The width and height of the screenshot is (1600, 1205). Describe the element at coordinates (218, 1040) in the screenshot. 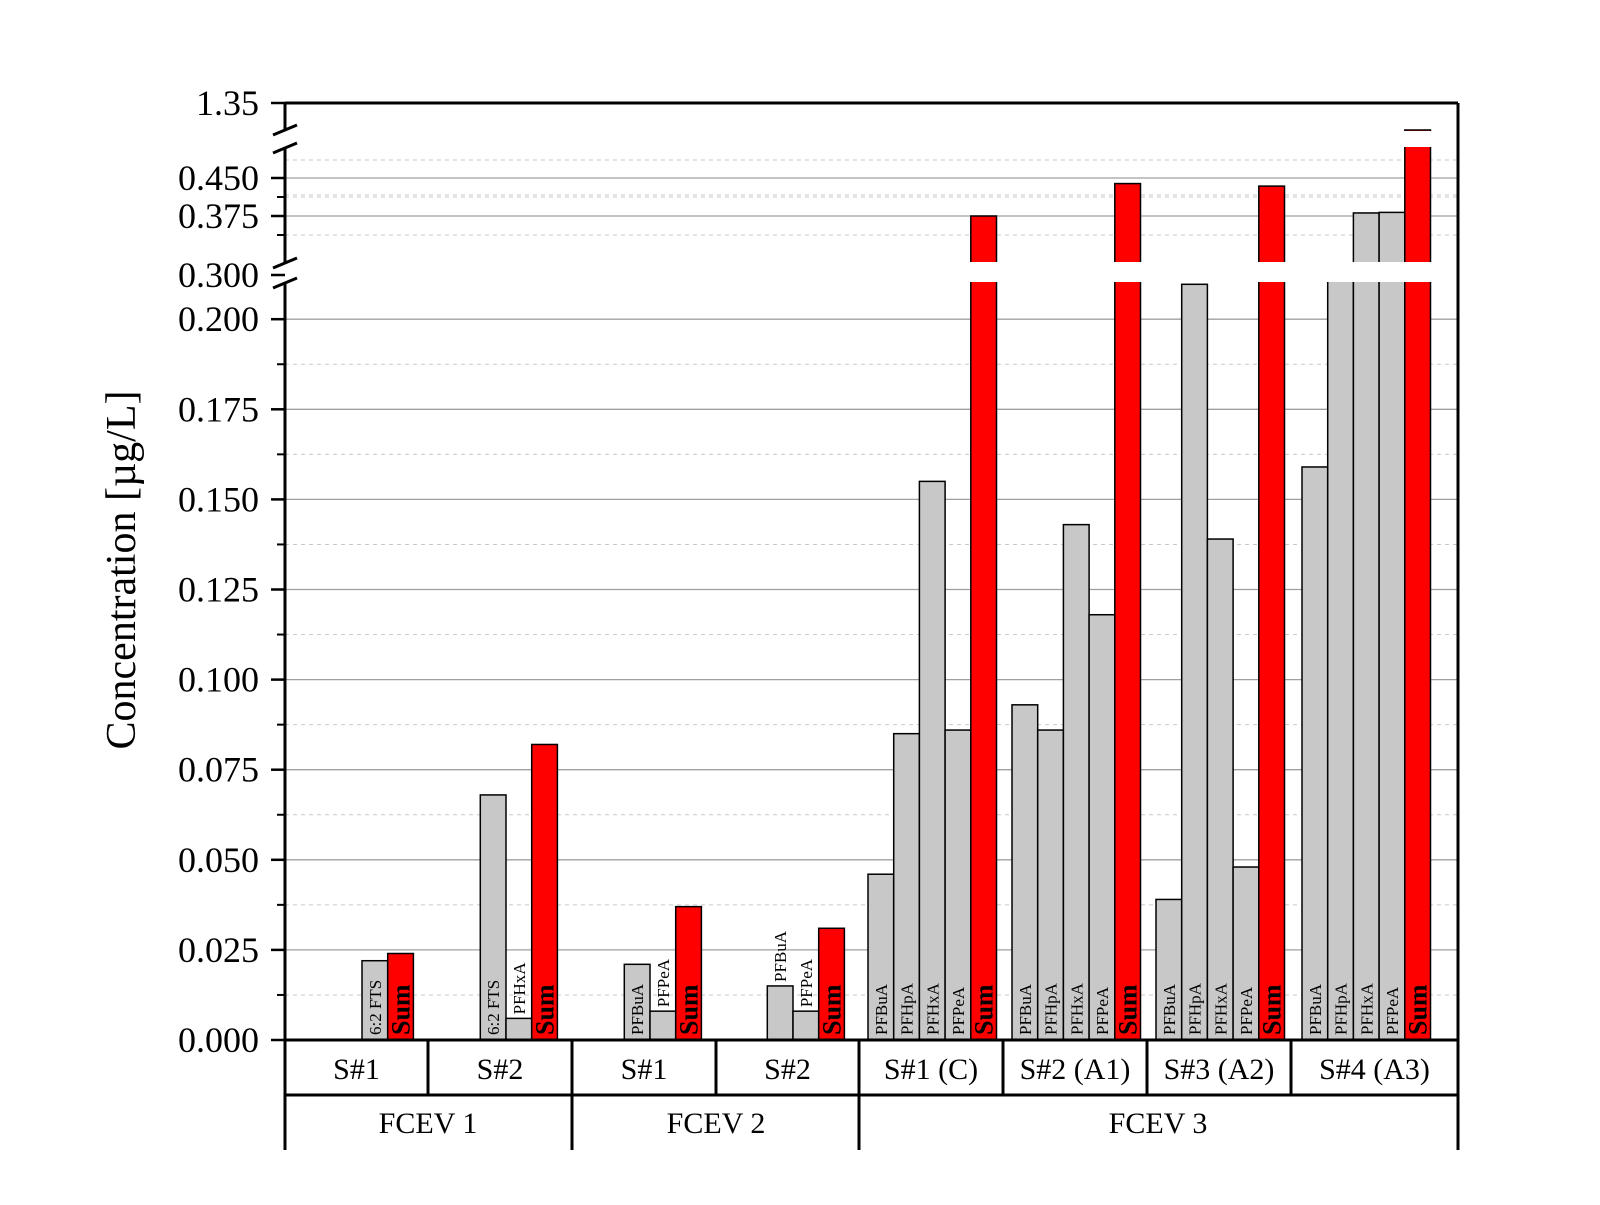

I see `y-tick-label: 0.000` at that location.